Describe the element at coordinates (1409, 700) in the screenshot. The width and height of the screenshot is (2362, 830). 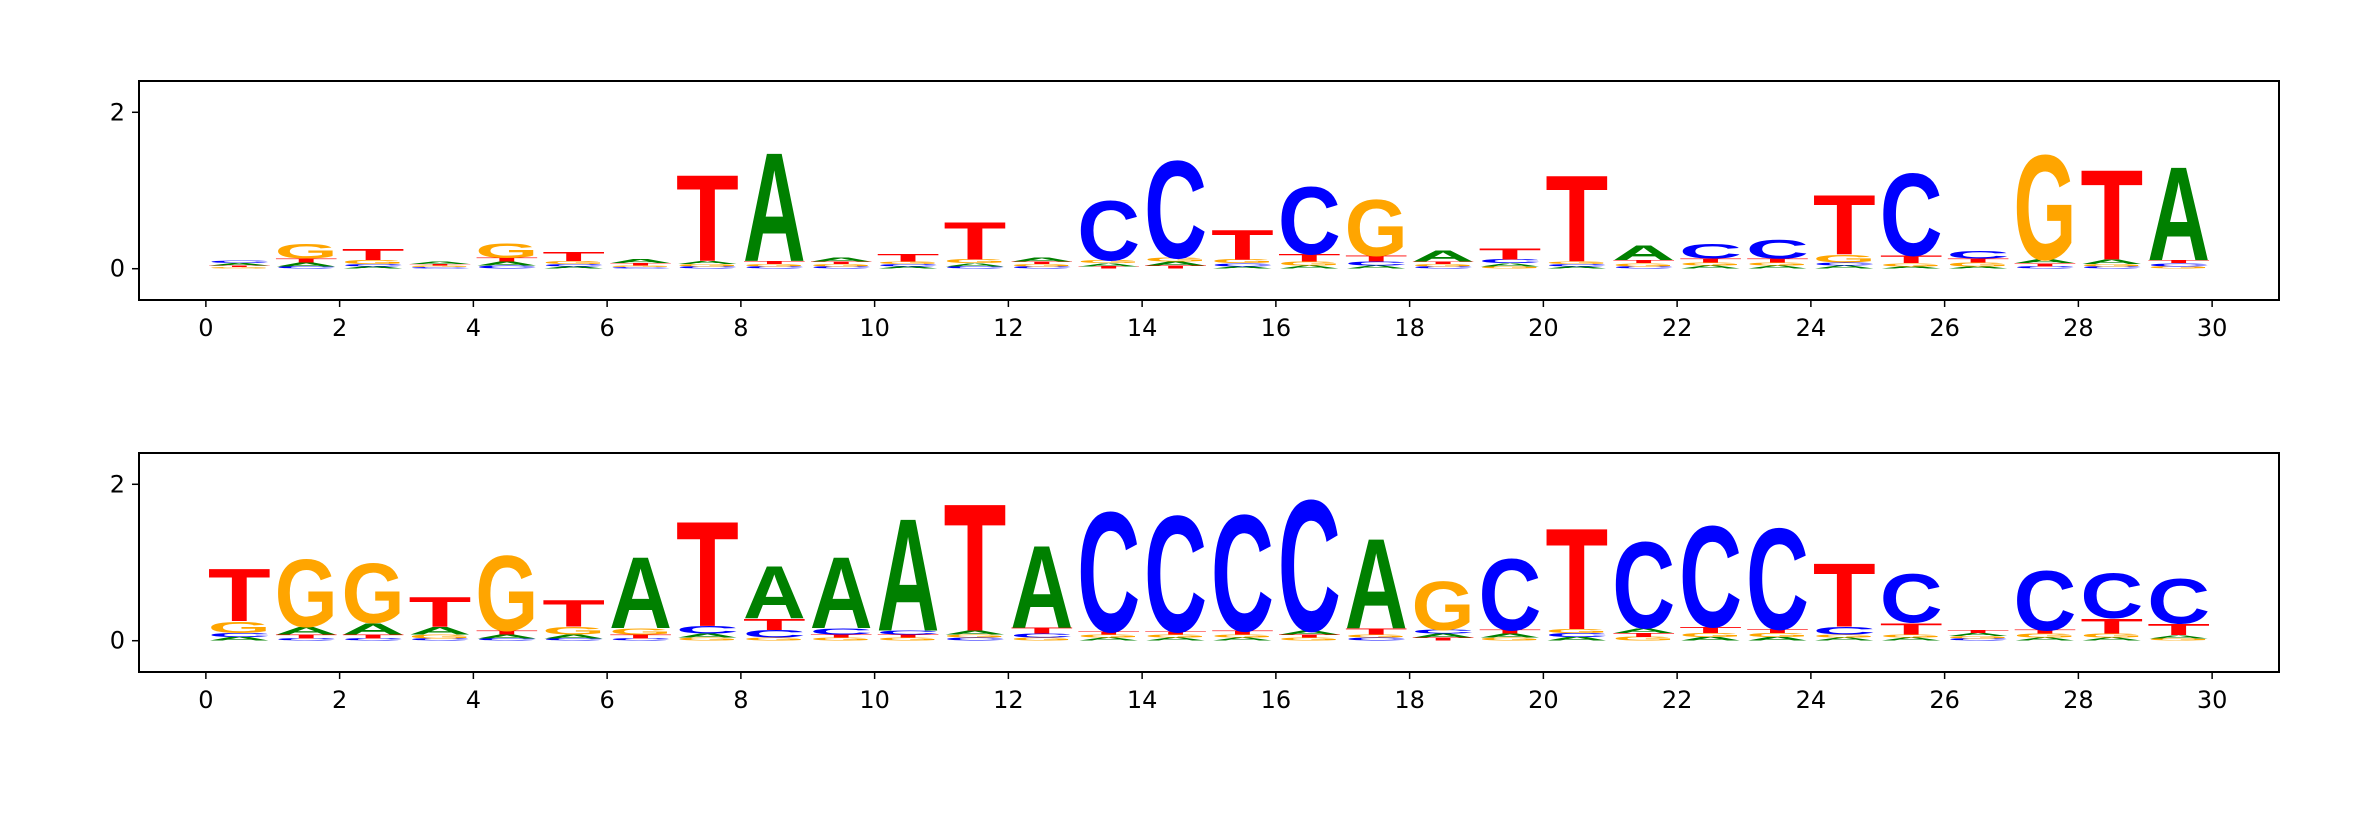
I see `x-tick-label: 18` at that location.